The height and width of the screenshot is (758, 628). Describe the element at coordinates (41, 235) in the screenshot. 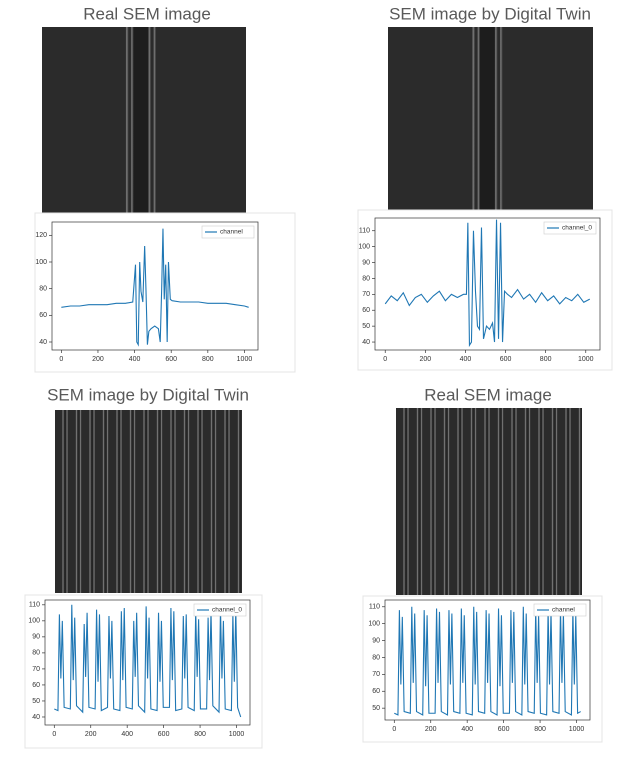

I see `y-tick-label: 120` at that location.